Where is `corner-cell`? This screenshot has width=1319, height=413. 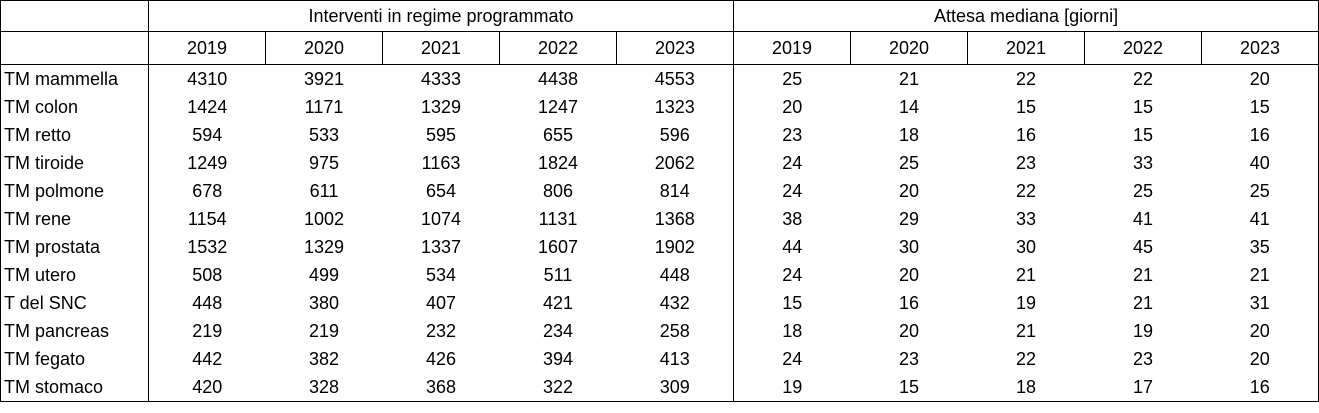 corner-cell is located at coordinates (74, 16).